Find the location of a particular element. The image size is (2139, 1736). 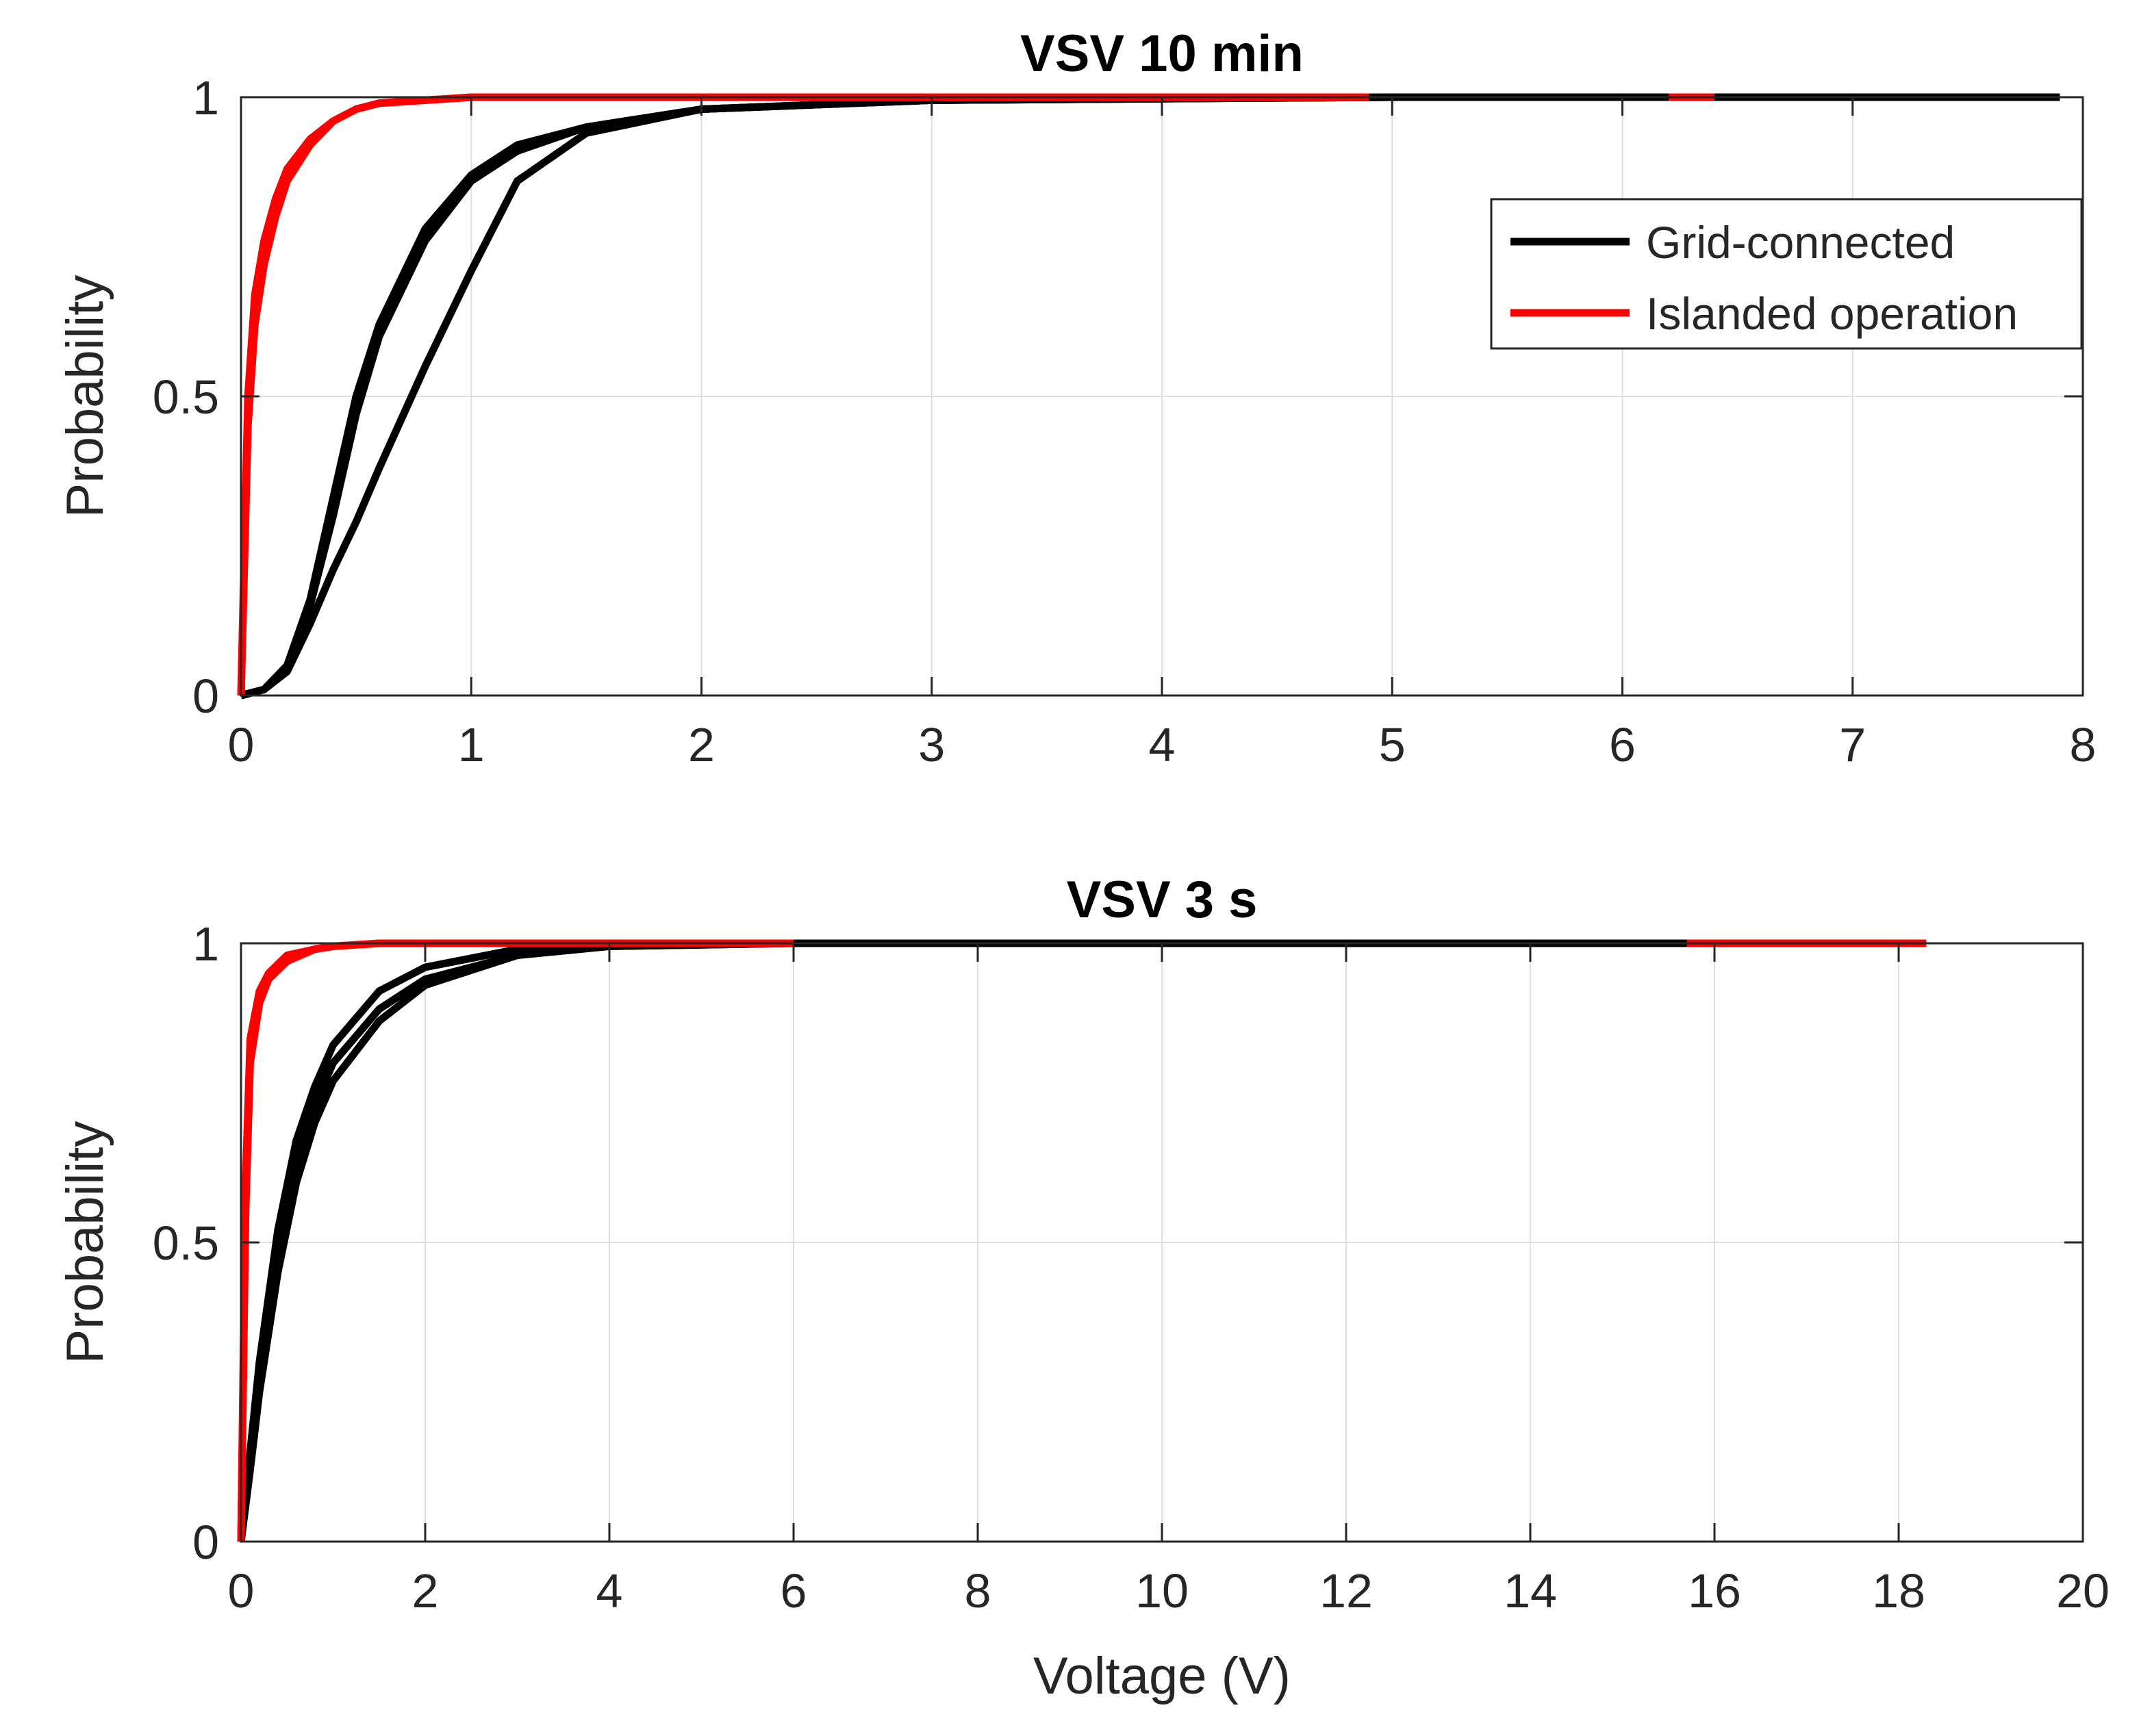

legend-label-grid-connected: Grid-connected is located at coordinates (1800, 242).